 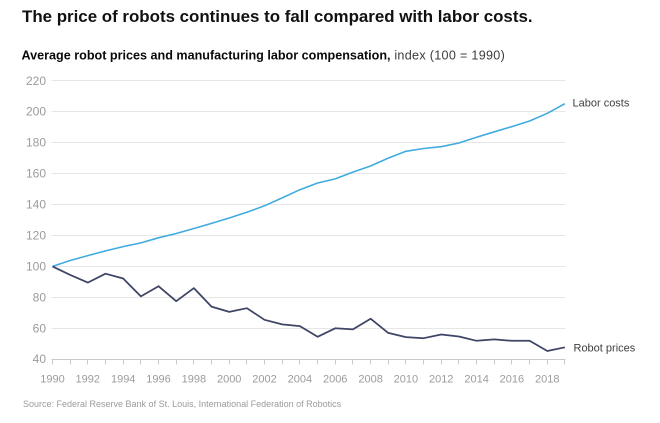 What do you see at coordinates (335, 380) in the screenshot?
I see `svg-text: 2006` at bounding box center [335, 380].